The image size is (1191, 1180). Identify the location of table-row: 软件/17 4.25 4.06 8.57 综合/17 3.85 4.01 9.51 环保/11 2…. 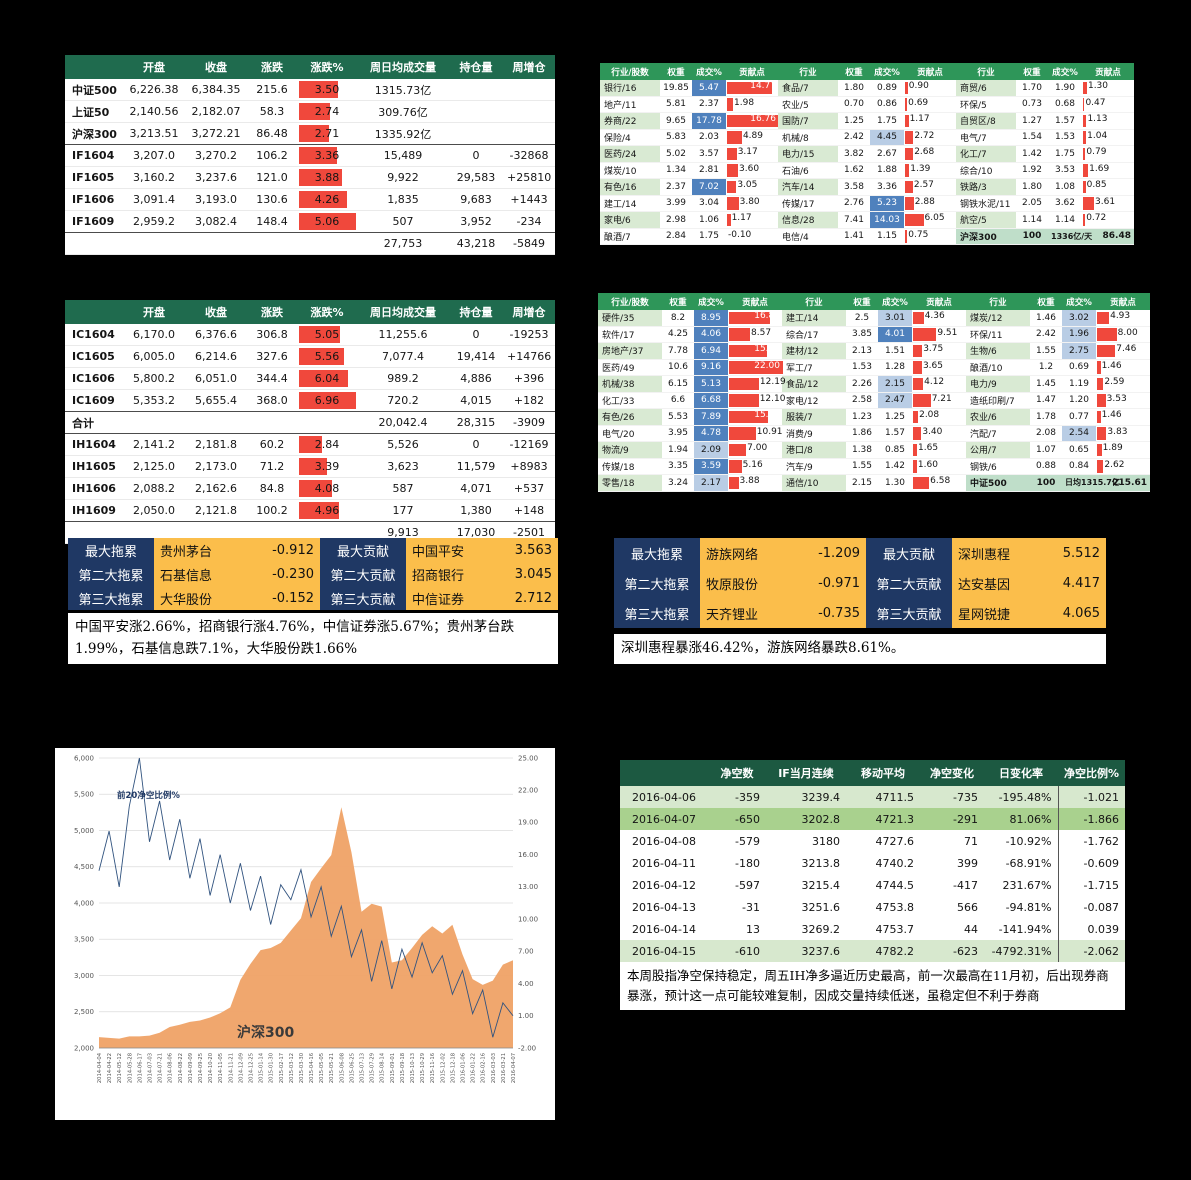
(874, 334).